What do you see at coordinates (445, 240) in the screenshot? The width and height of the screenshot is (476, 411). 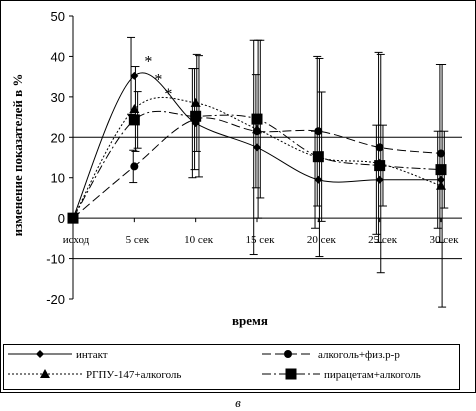 I see `x-tick-label: 30 сек` at bounding box center [445, 240].